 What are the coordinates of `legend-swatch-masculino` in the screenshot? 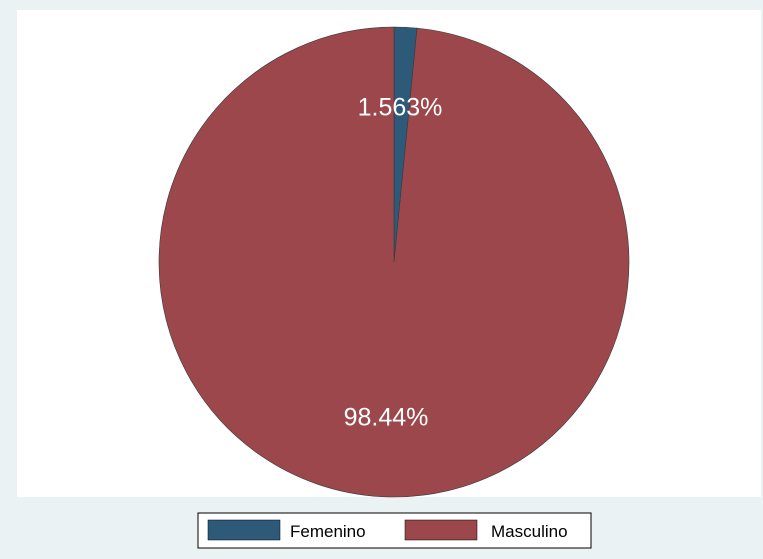 It's located at (441, 530).